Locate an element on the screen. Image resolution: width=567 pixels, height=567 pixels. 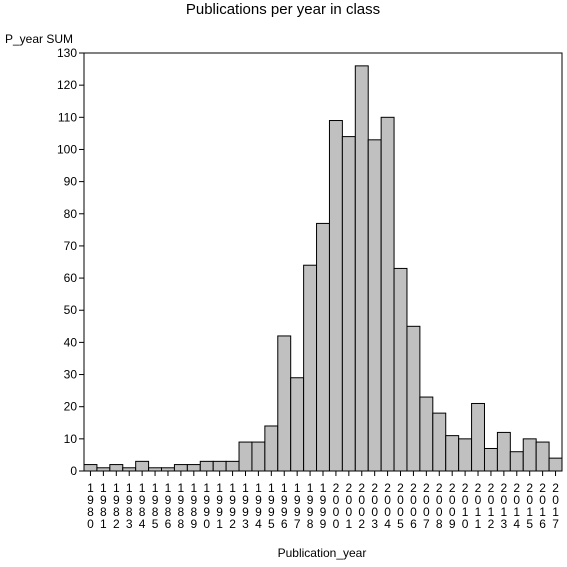
y-tick-label: 20 is located at coordinates (71, 407).